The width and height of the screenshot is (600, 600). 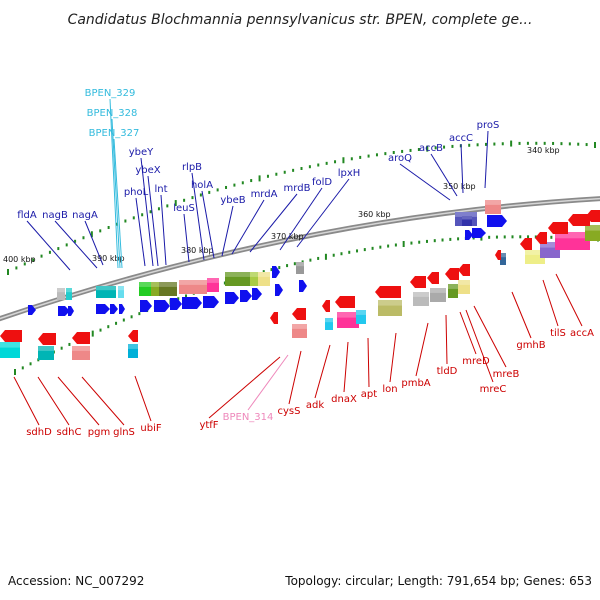 I want to click on gene-label-glns: glnS, so click(x=124, y=432).